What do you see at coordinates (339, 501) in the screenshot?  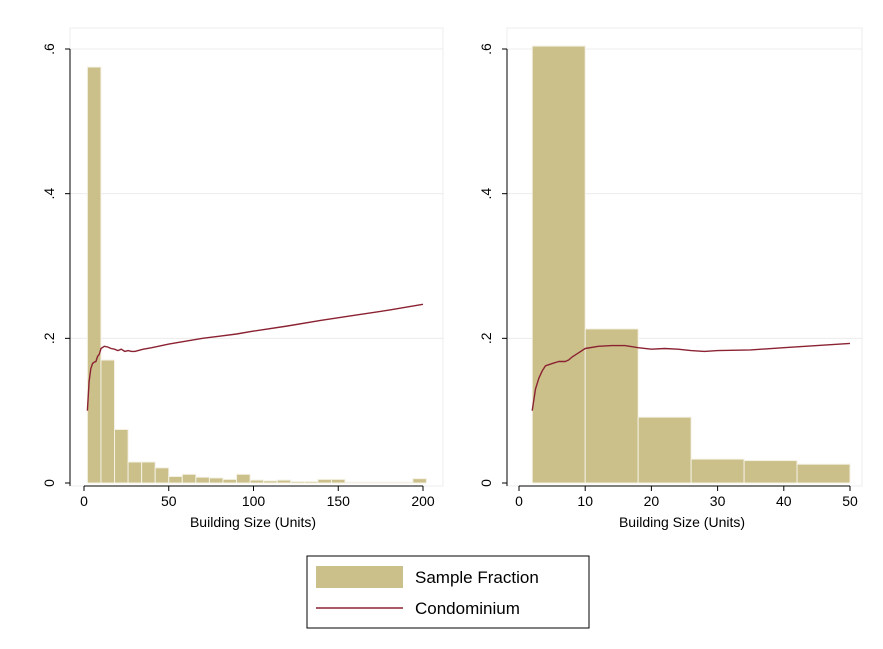 I see `left-x-tick-label-3: 150` at bounding box center [339, 501].